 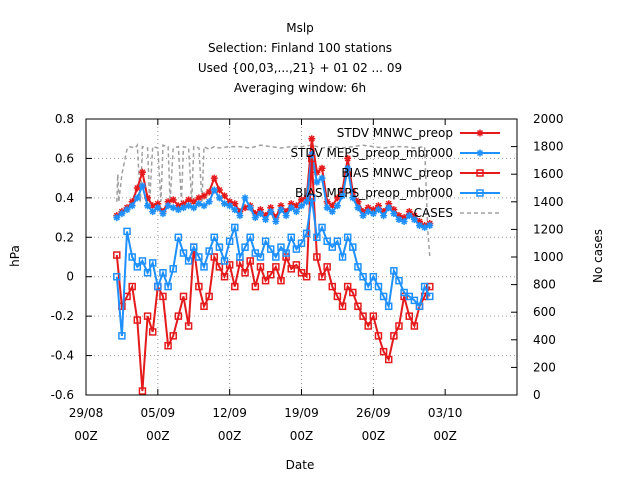 What do you see at coordinates (300, 88) in the screenshot?
I see `title-line-4: Averaging window: 6h` at bounding box center [300, 88].